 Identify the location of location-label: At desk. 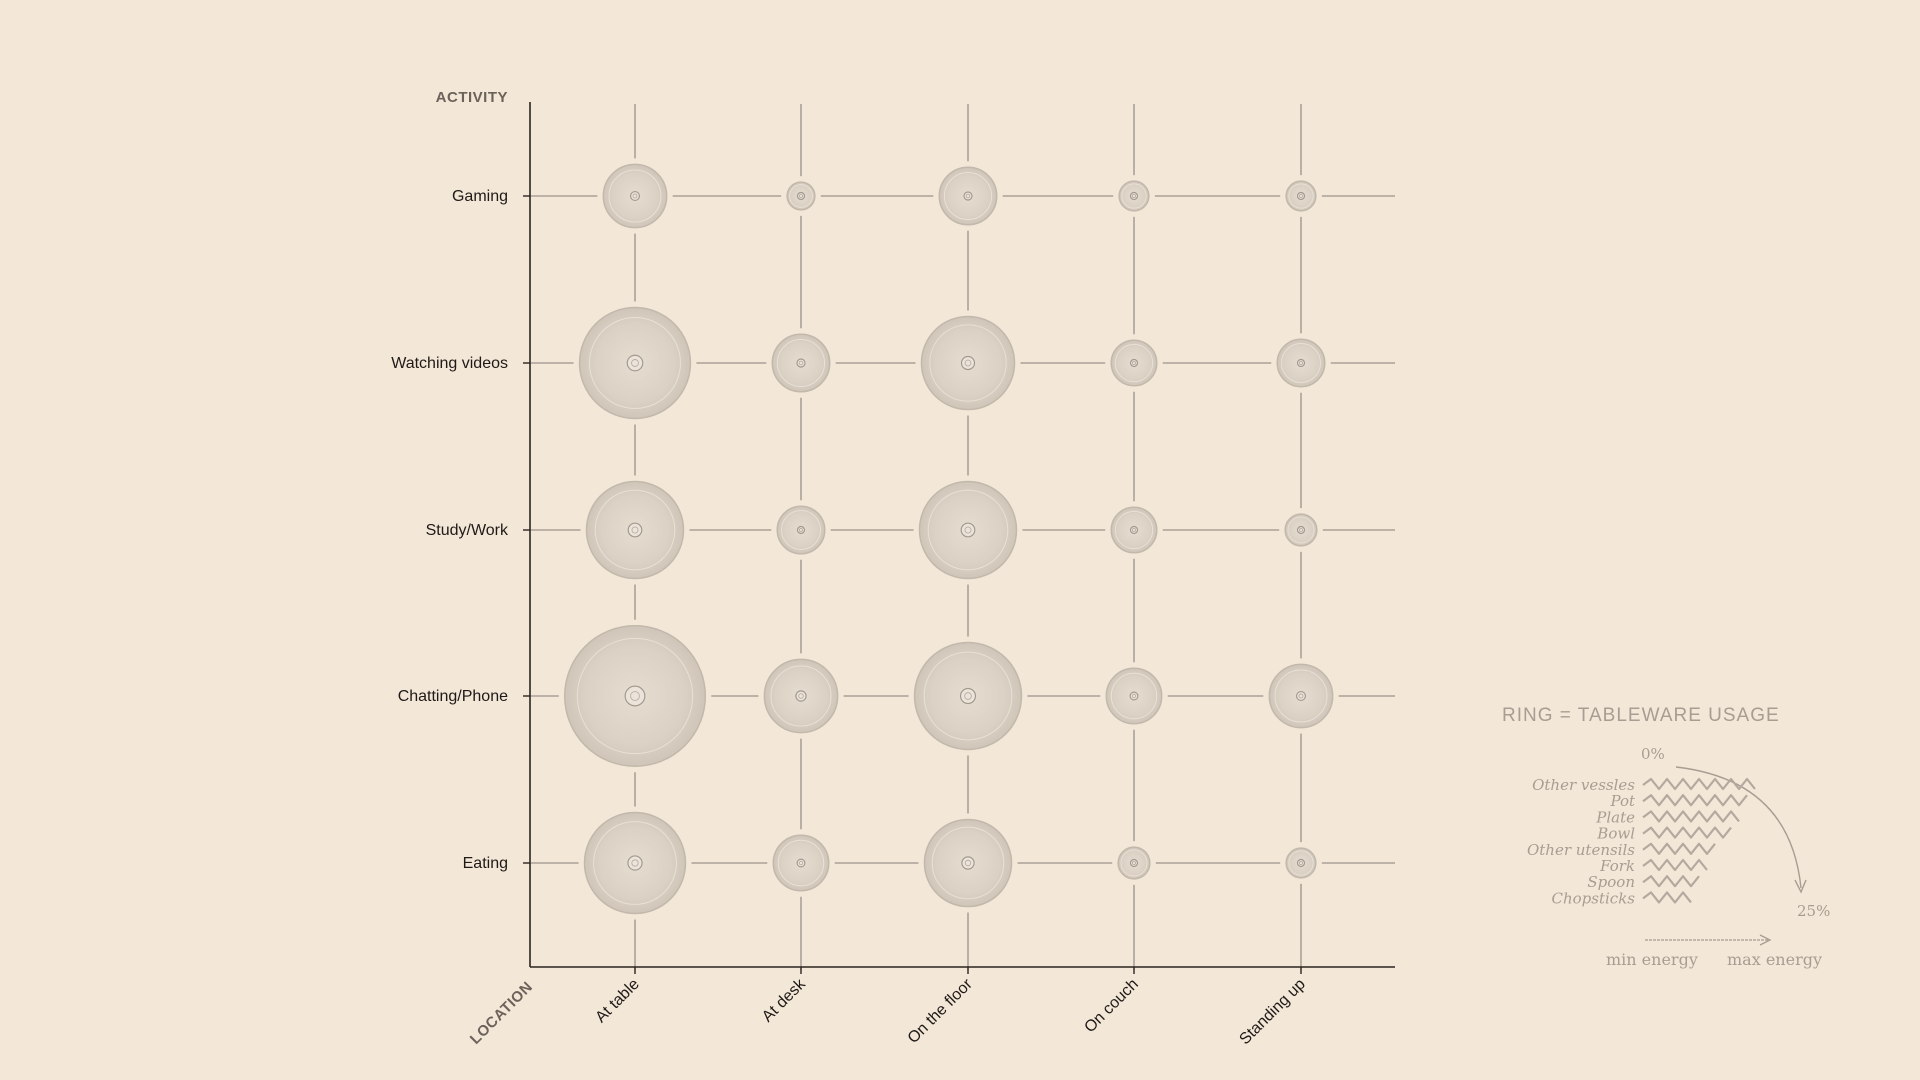
(784, 1000).